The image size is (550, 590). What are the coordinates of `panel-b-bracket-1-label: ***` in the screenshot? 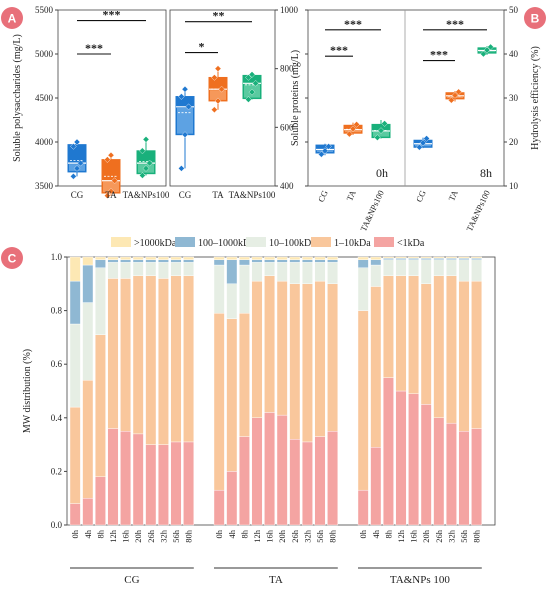 It's located at (339, 50).